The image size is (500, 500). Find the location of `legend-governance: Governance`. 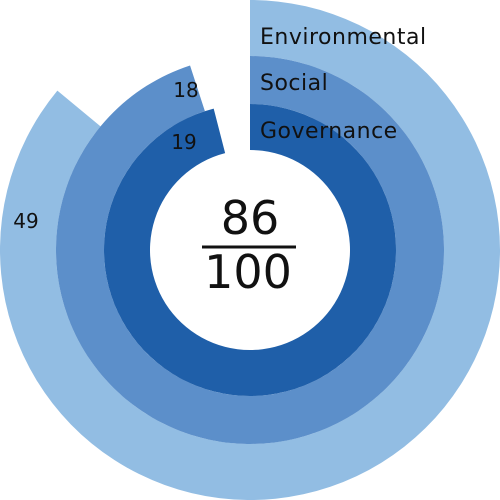

legend-governance: Governance is located at coordinates (329, 131).